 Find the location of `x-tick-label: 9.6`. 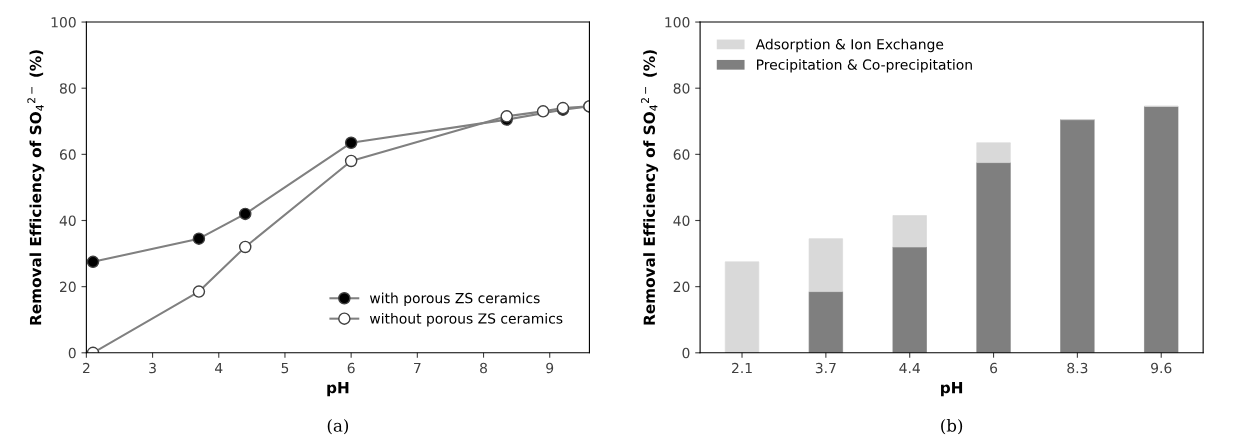

x-tick-label: 9.6 is located at coordinates (1161, 368).